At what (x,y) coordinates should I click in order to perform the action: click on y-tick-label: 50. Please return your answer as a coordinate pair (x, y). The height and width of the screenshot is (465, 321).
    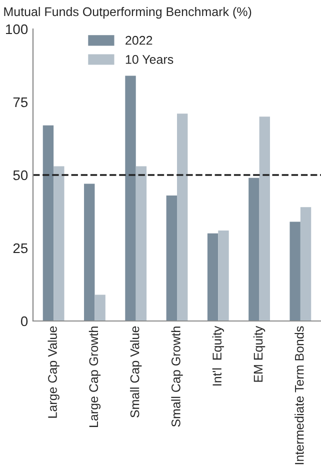
    Looking at the image, I should click on (20, 175).